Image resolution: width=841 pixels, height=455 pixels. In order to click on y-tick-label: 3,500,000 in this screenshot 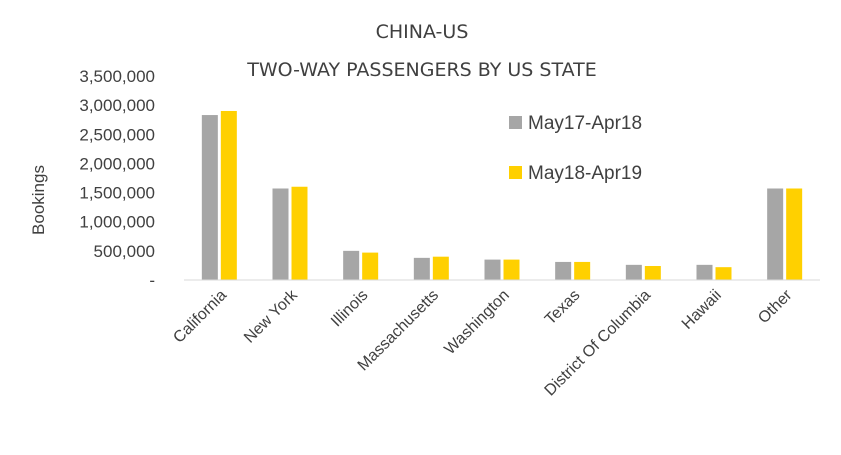, I will do `click(117, 76)`.